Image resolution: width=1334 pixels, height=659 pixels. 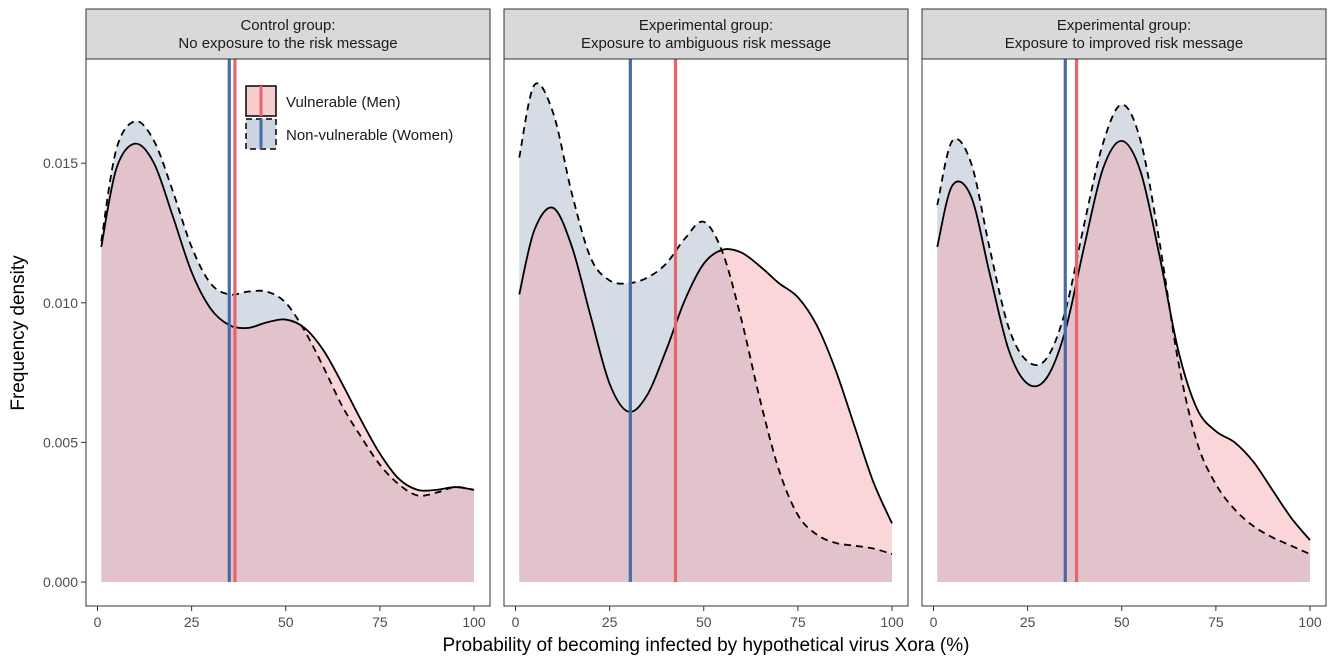 I want to click on y-tick-label: 0.005, so click(x=60, y=442).